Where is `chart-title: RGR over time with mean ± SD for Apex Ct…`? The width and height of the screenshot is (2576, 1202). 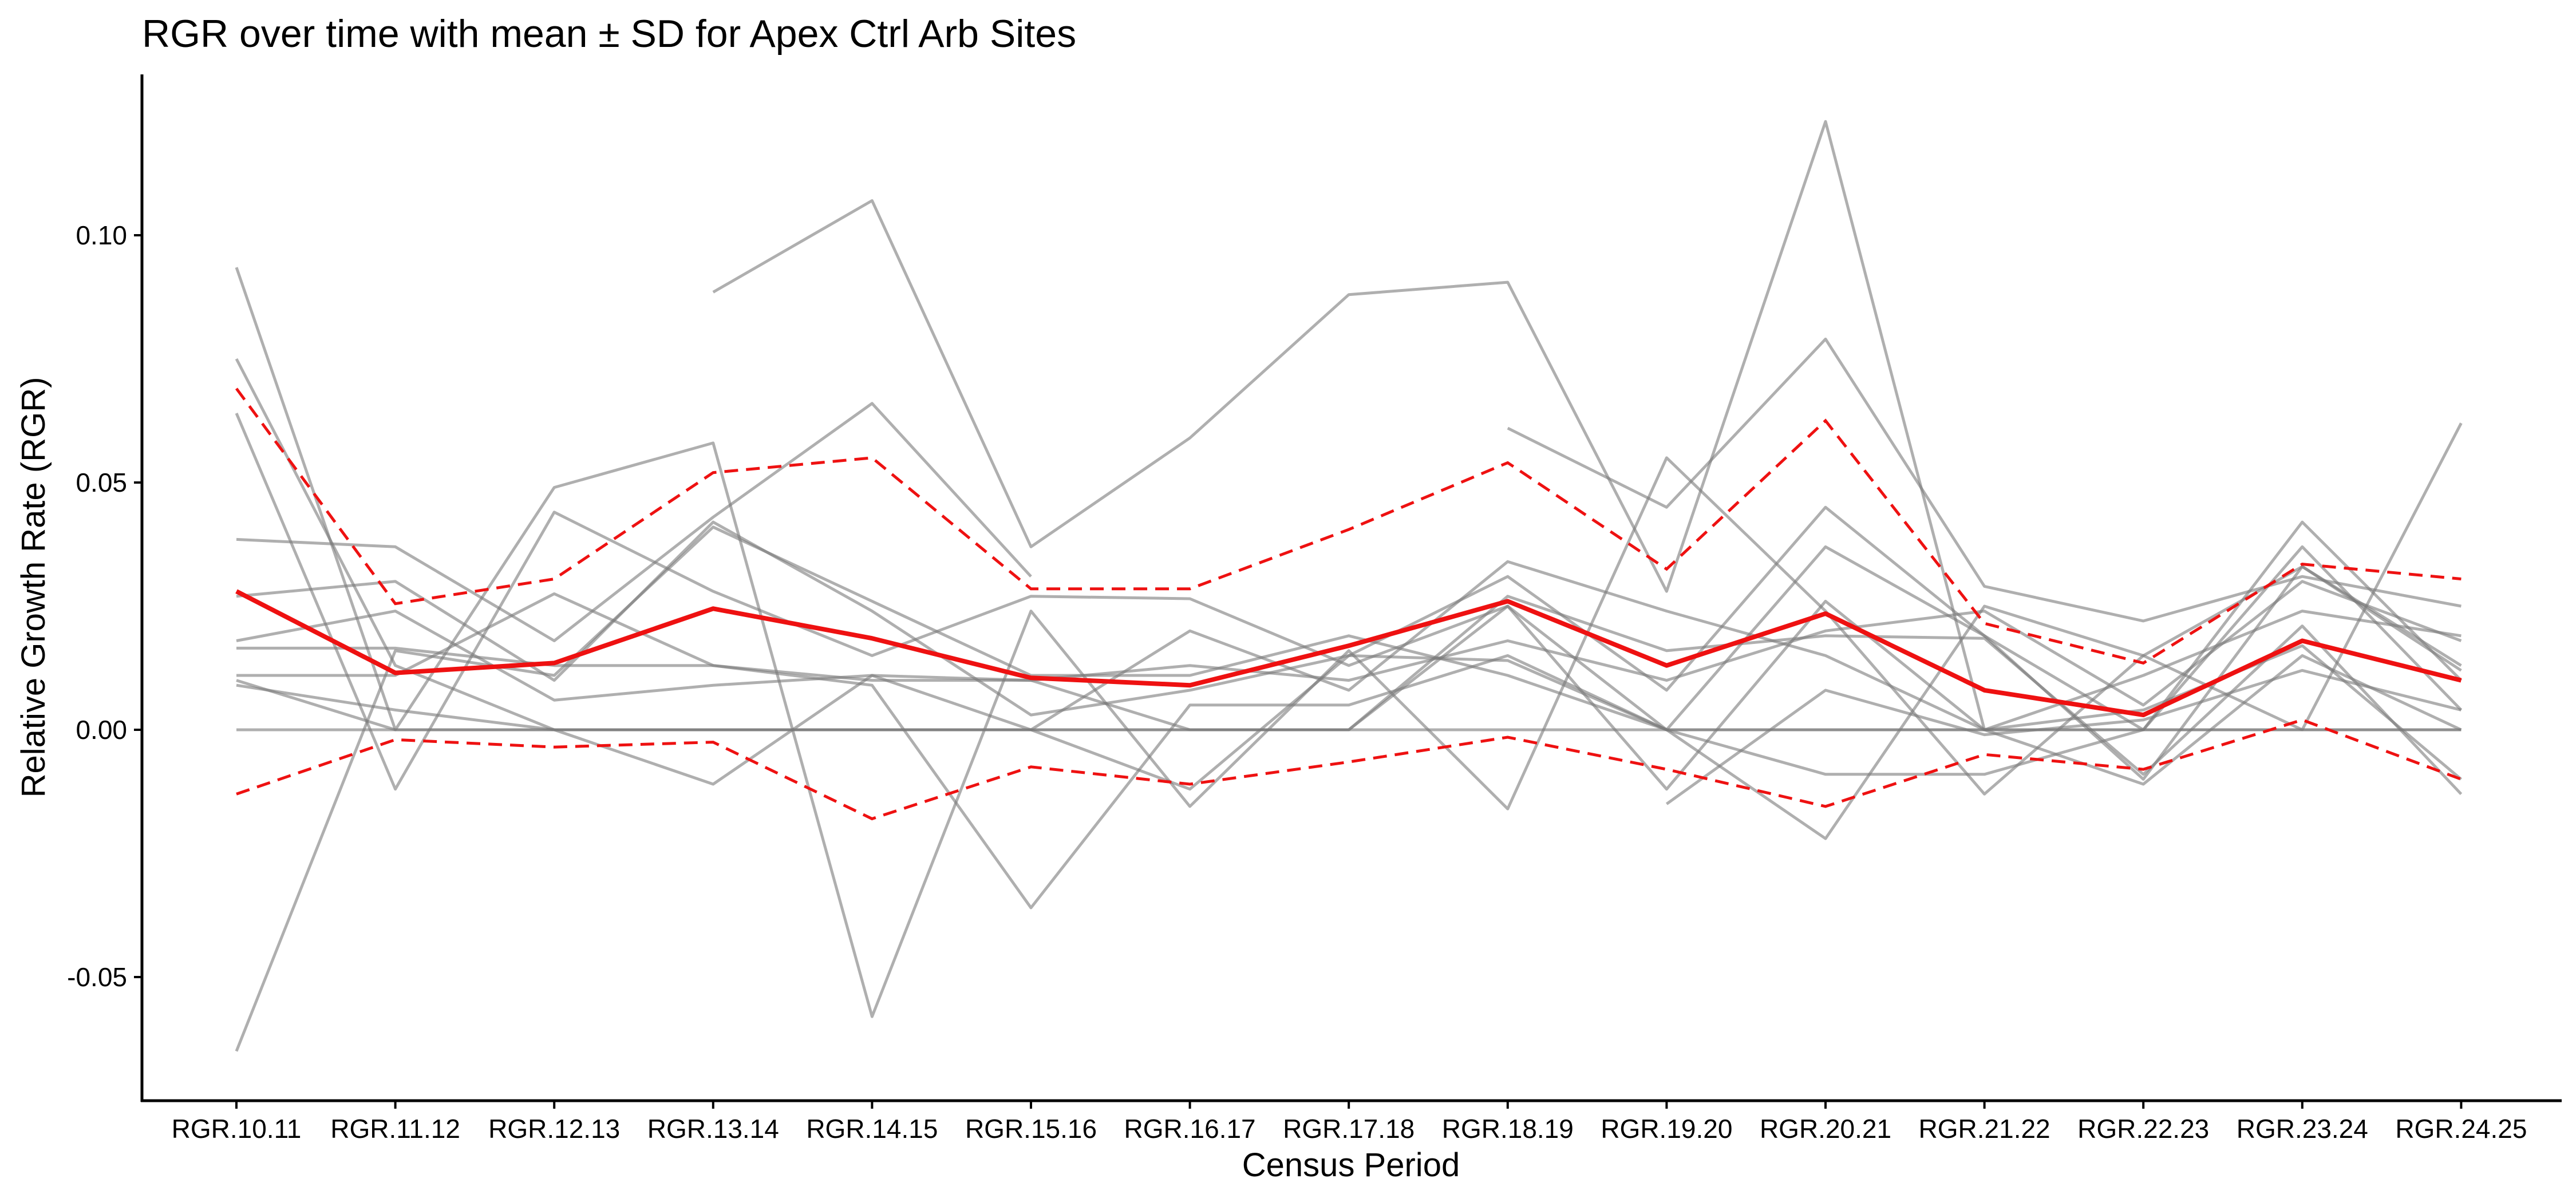
chart-title: RGR over time with mean ± SD for Apex Ct… is located at coordinates (609, 34).